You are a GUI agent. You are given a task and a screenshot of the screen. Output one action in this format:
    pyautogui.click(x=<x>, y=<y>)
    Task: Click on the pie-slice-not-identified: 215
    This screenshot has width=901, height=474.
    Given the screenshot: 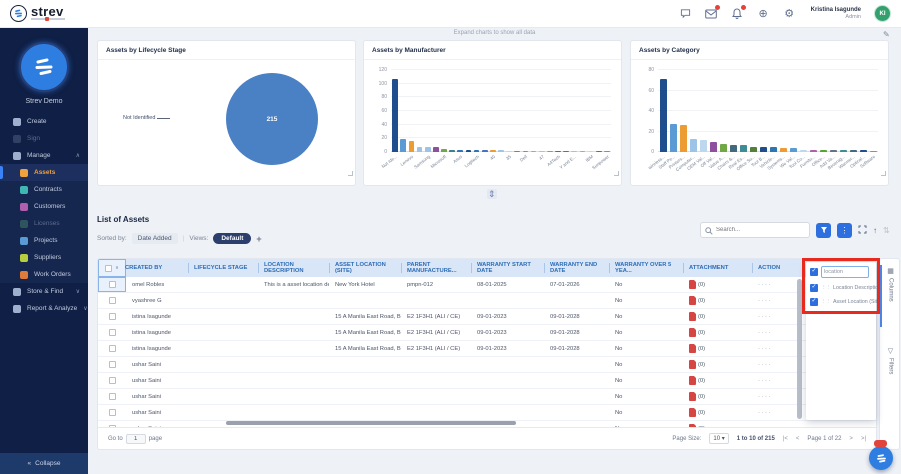 What is the action you would take?
    pyautogui.click(x=272, y=119)
    